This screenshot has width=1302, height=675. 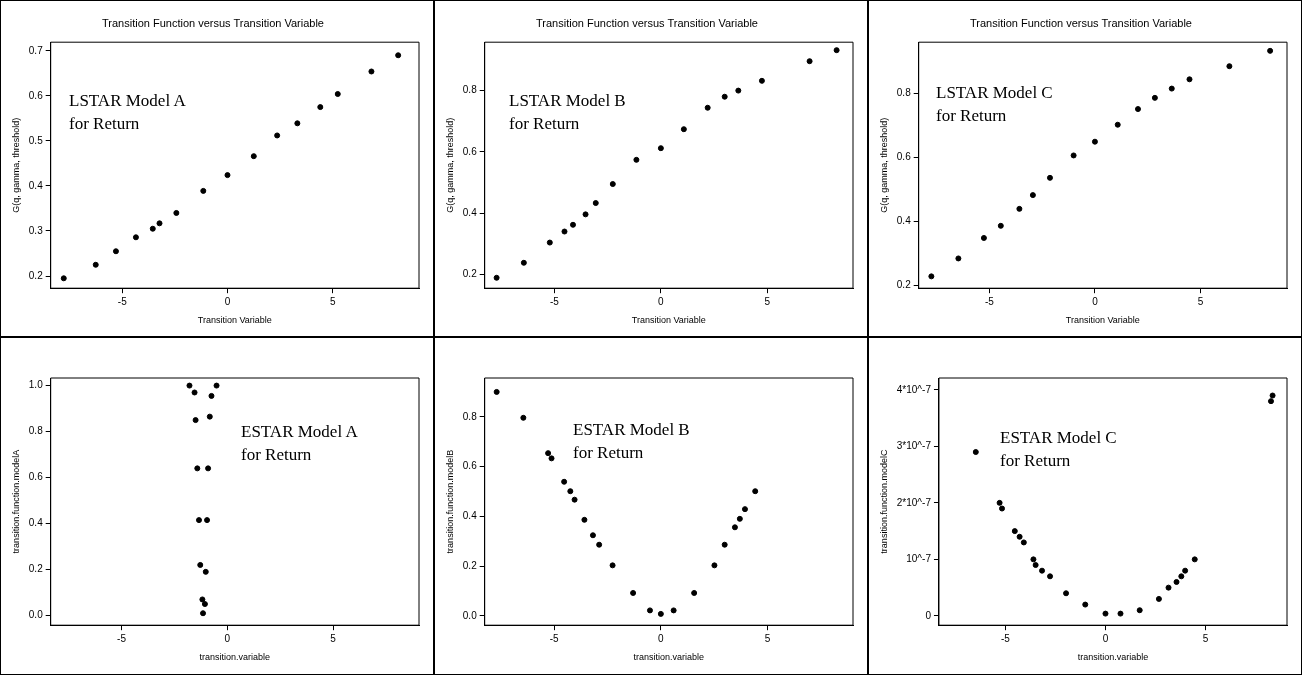 I want to click on y-tick-label: 0.3, so click(x=36, y=230).